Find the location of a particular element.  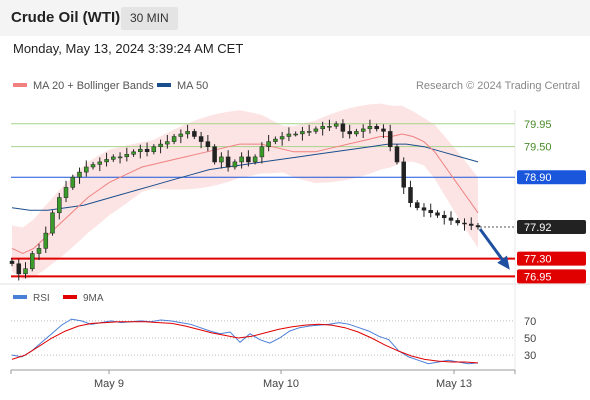

credit-text: Research © 2024 Trading Central is located at coordinates (497, 86).